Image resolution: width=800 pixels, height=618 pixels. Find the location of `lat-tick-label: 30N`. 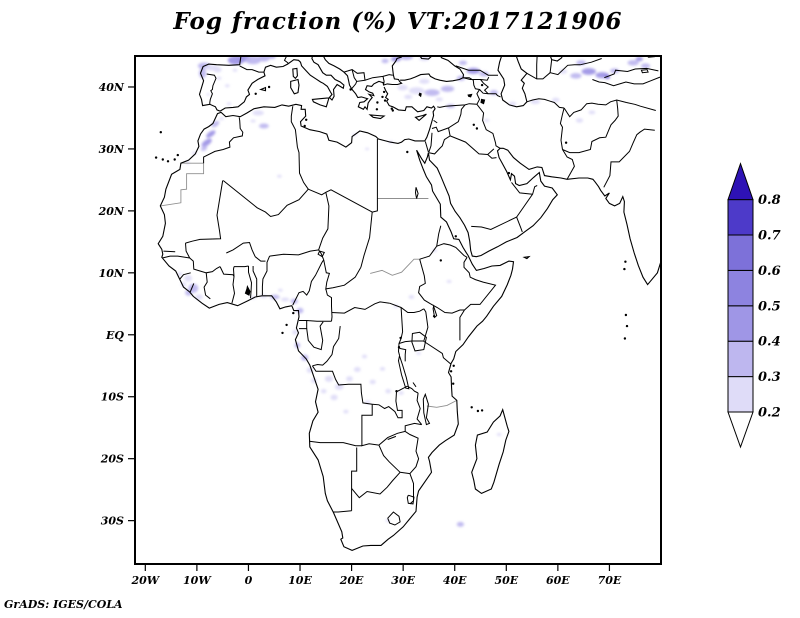

lat-tick-label: 30N is located at coordinates (112, 149).